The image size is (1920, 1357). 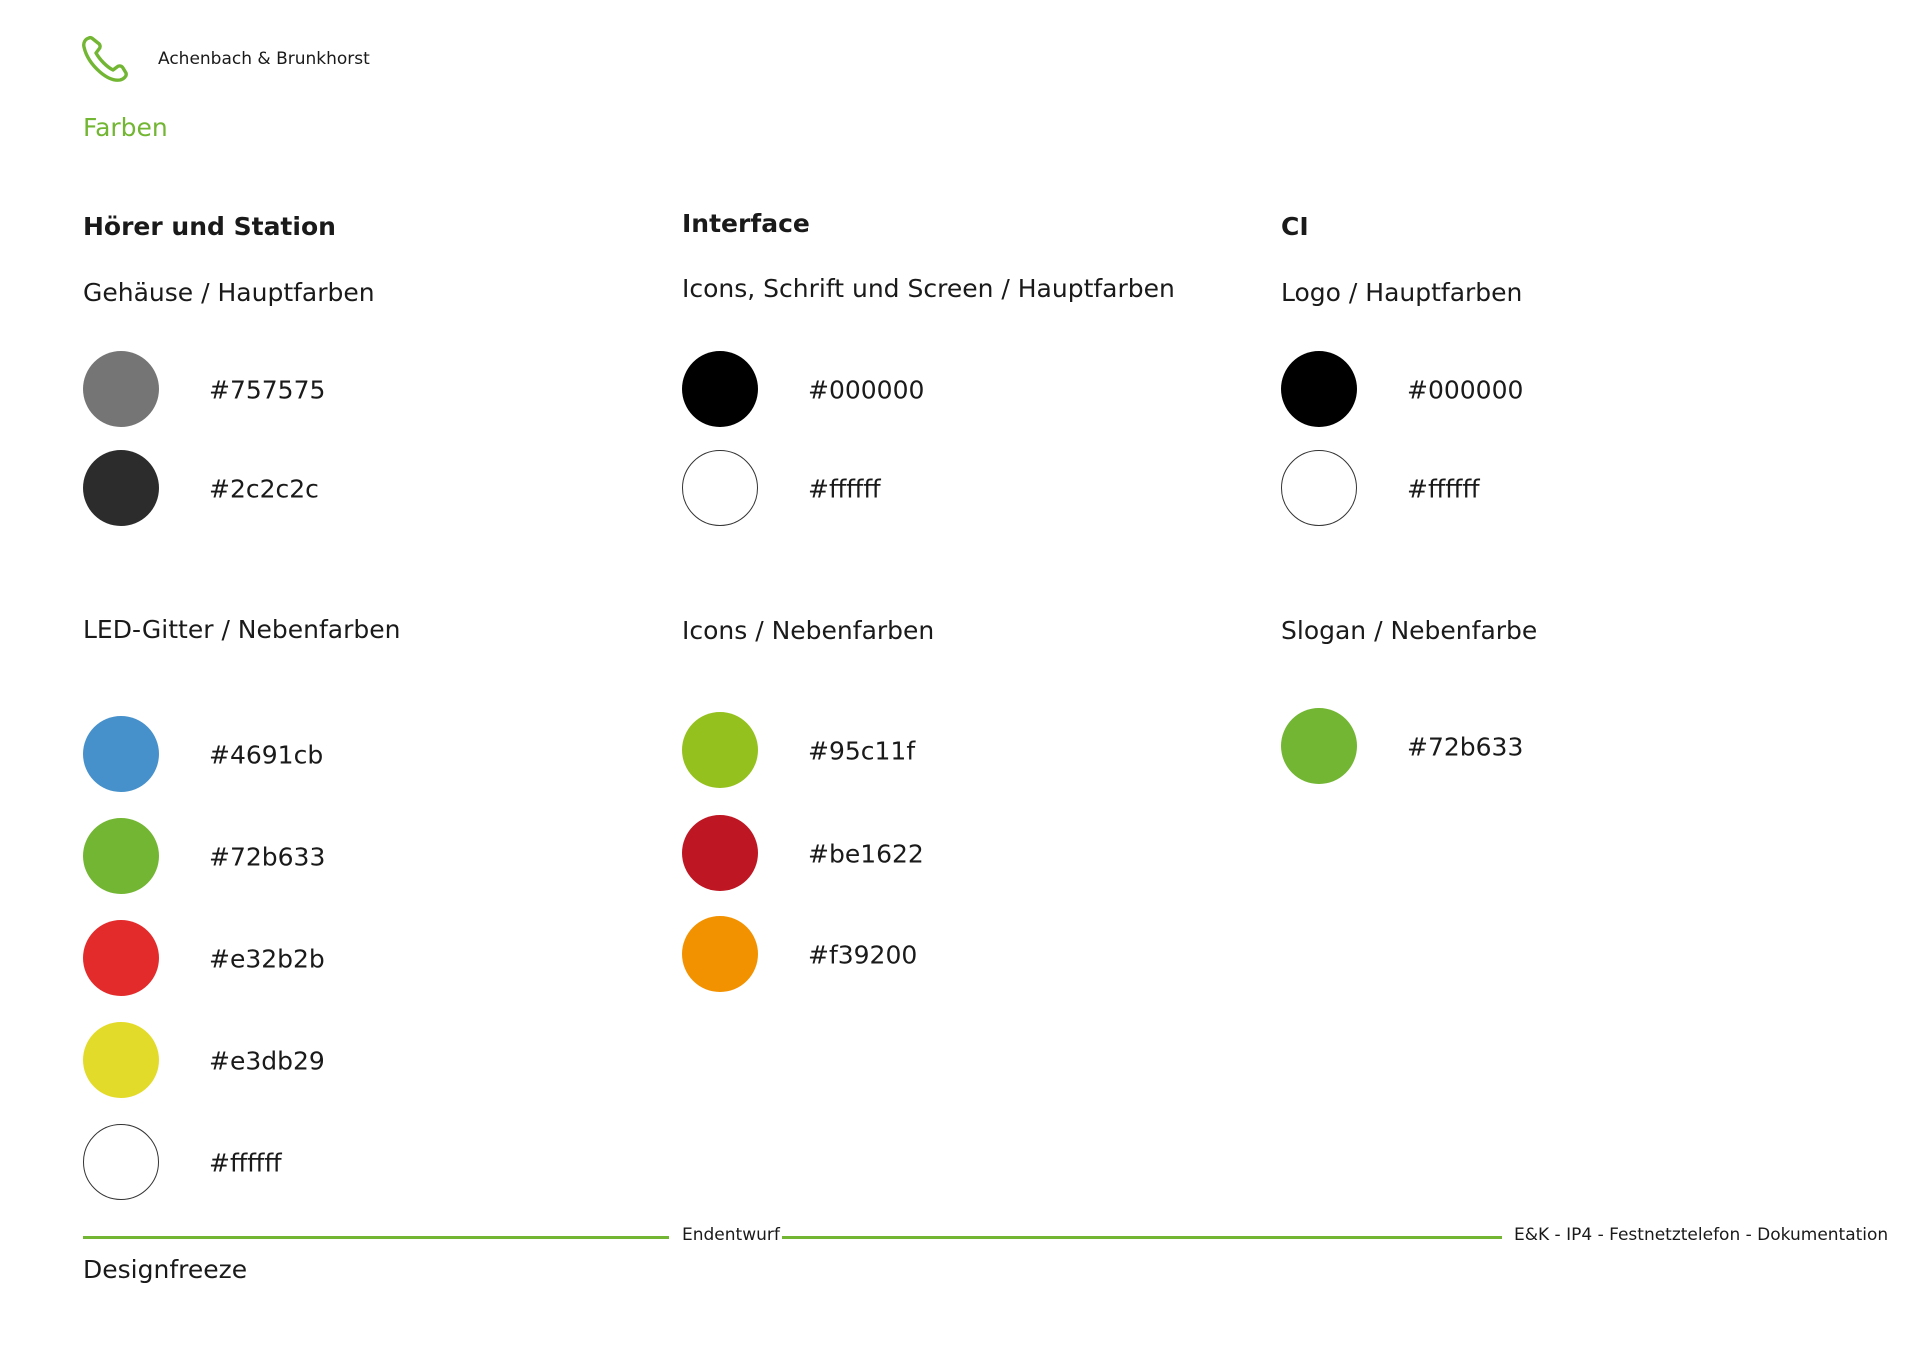 I want to click on footer-status: Endentwurf, so click(x=731, y=1235).